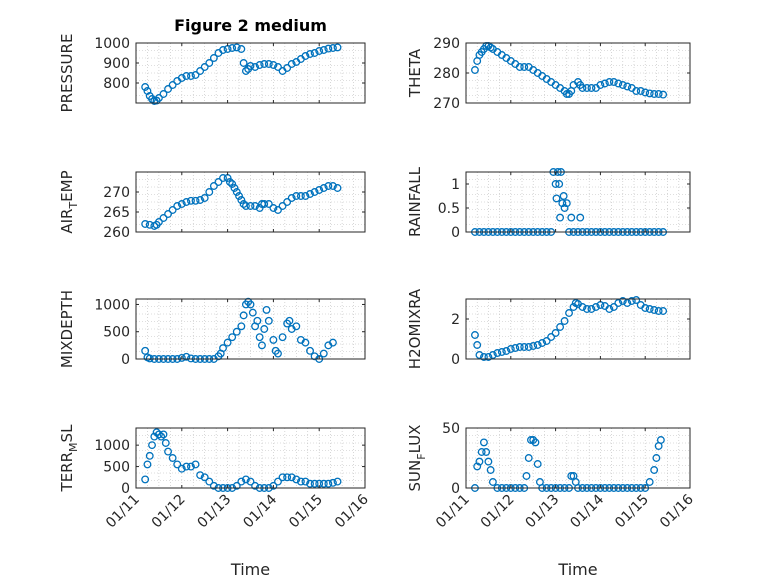 This screenshot has height=583, width=778. I want to click on y-axis-label: MIXDEPTH, so click(67, 329).